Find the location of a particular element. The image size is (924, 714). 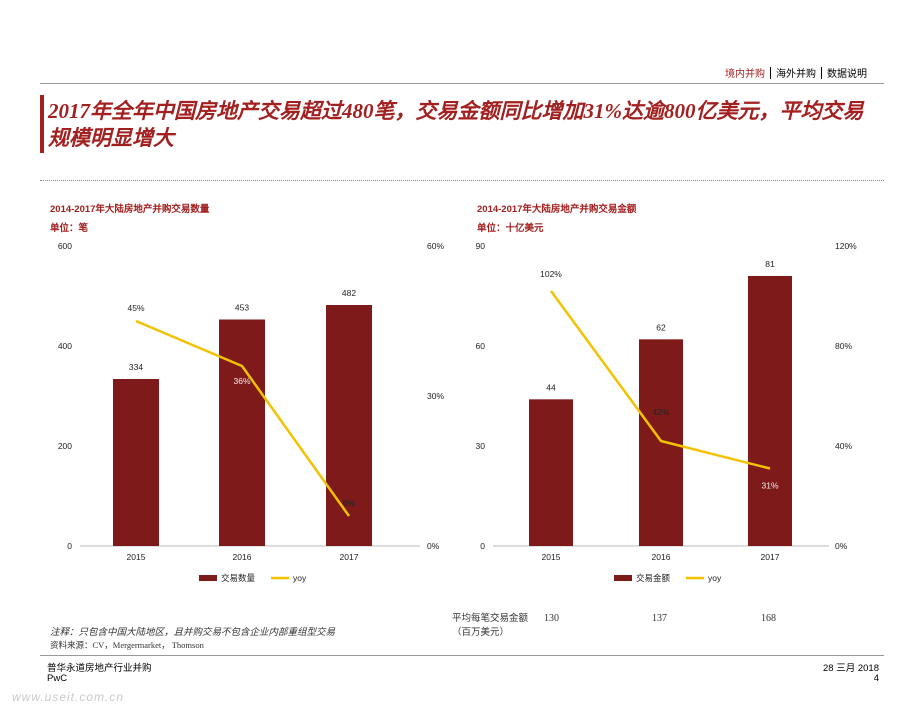

amount-y-left-tick: 30 is located at coordinates (481, 446).